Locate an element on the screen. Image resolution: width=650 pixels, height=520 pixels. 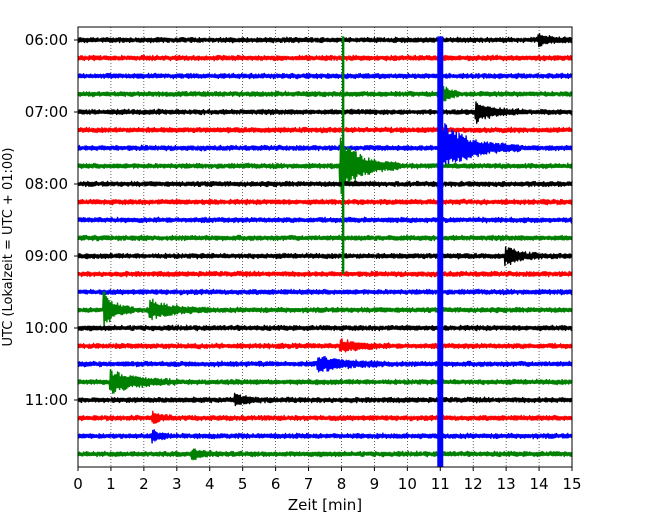
y-tick-label: 08:00 is located at coordinates (46, 184).